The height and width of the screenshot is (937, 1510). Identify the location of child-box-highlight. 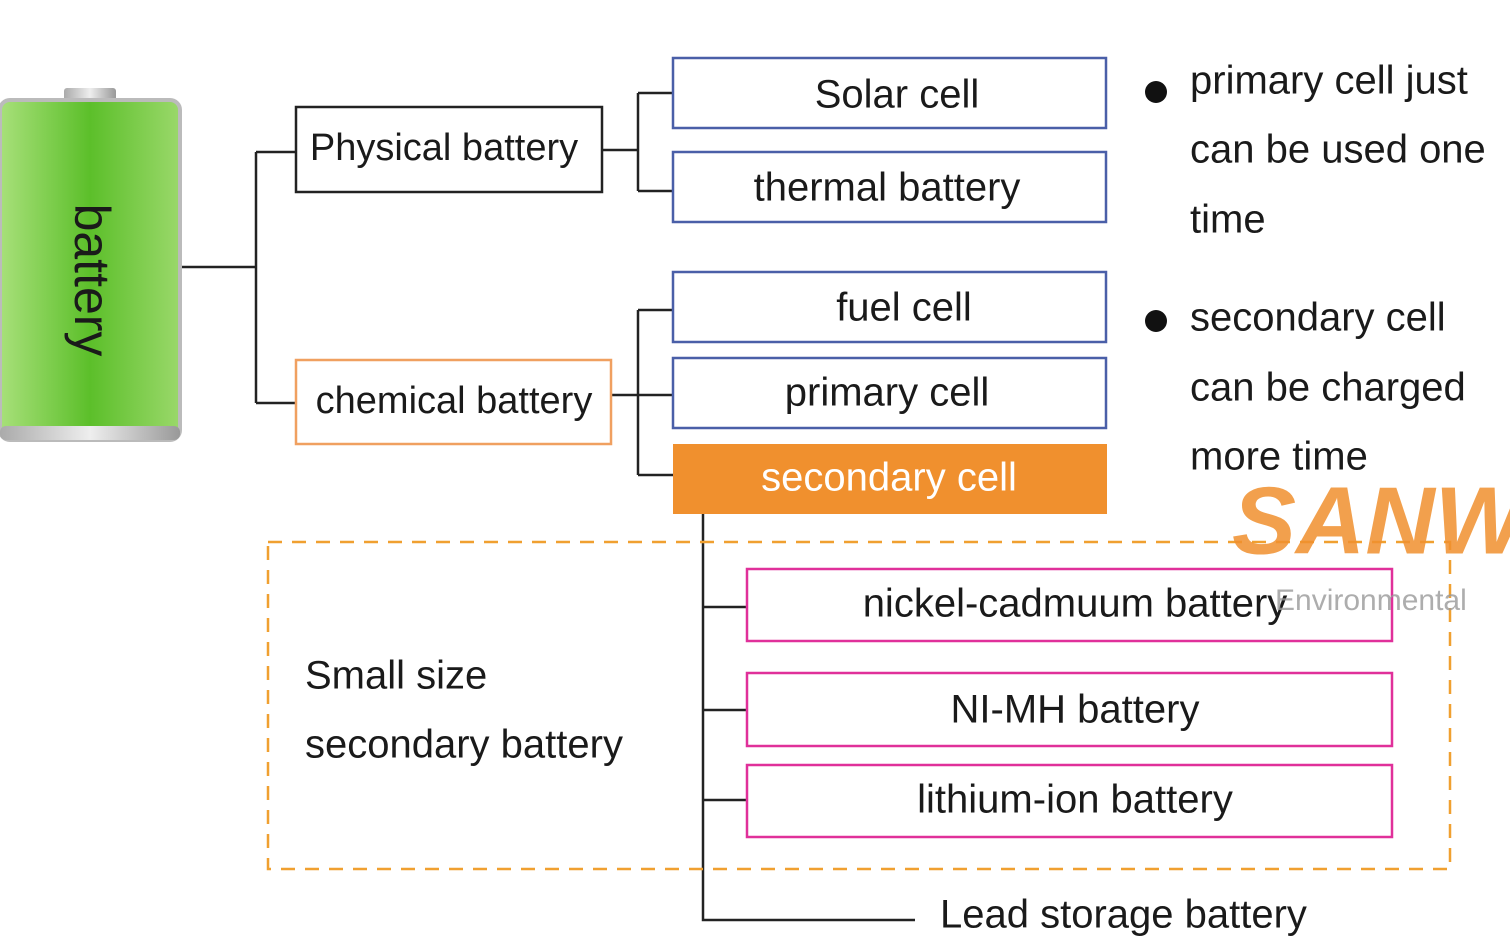
(890, 479).